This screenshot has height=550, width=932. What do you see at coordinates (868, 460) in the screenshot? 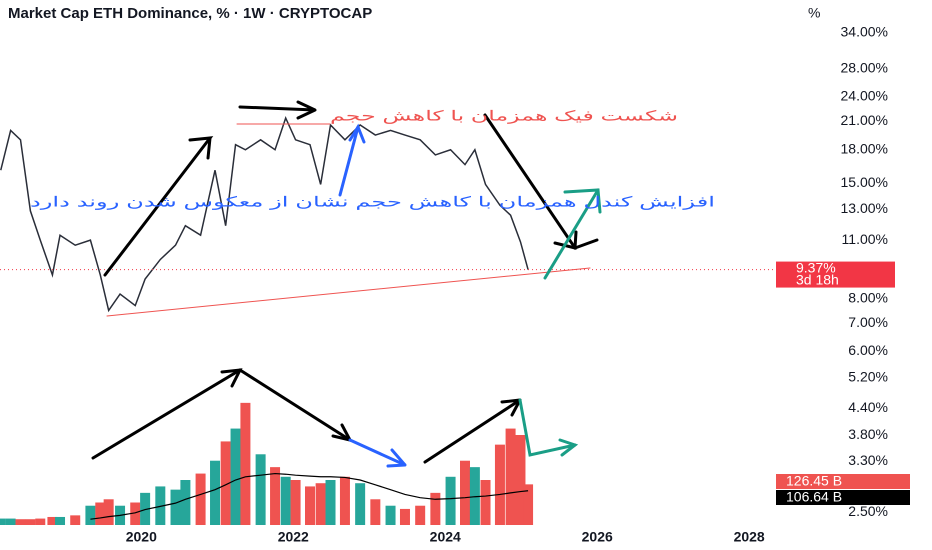
I see `y-tick-label: 3.30%` at bounding box center [868, 460].